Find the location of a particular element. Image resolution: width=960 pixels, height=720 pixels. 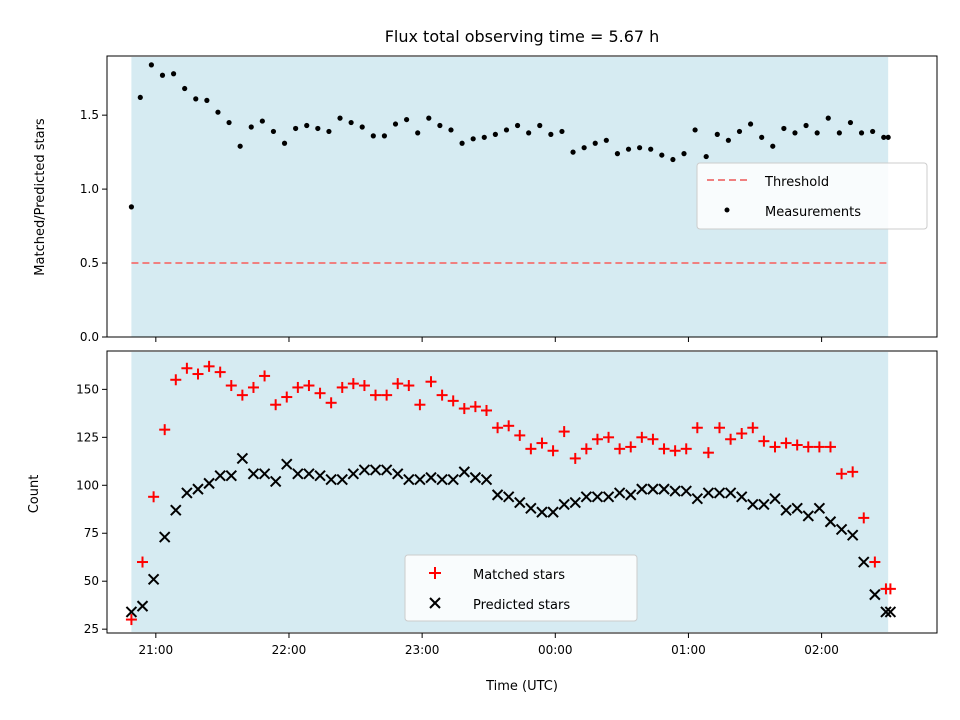

legend-threshold-label: Threshold is located at coordinates (796, 182).